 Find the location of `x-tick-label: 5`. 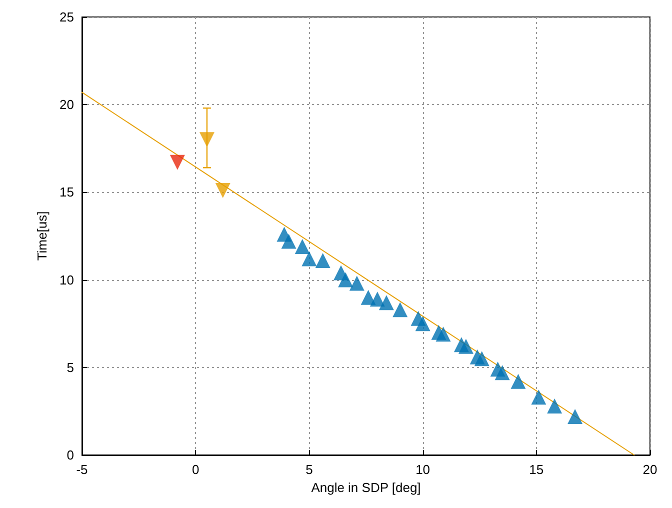

x-tick-label: 5 is located at coordinates (309, 469).